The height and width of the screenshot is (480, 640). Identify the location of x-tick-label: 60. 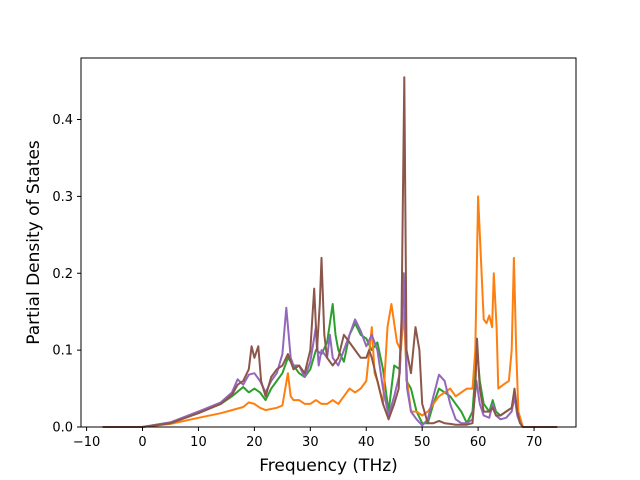
(478, 442).